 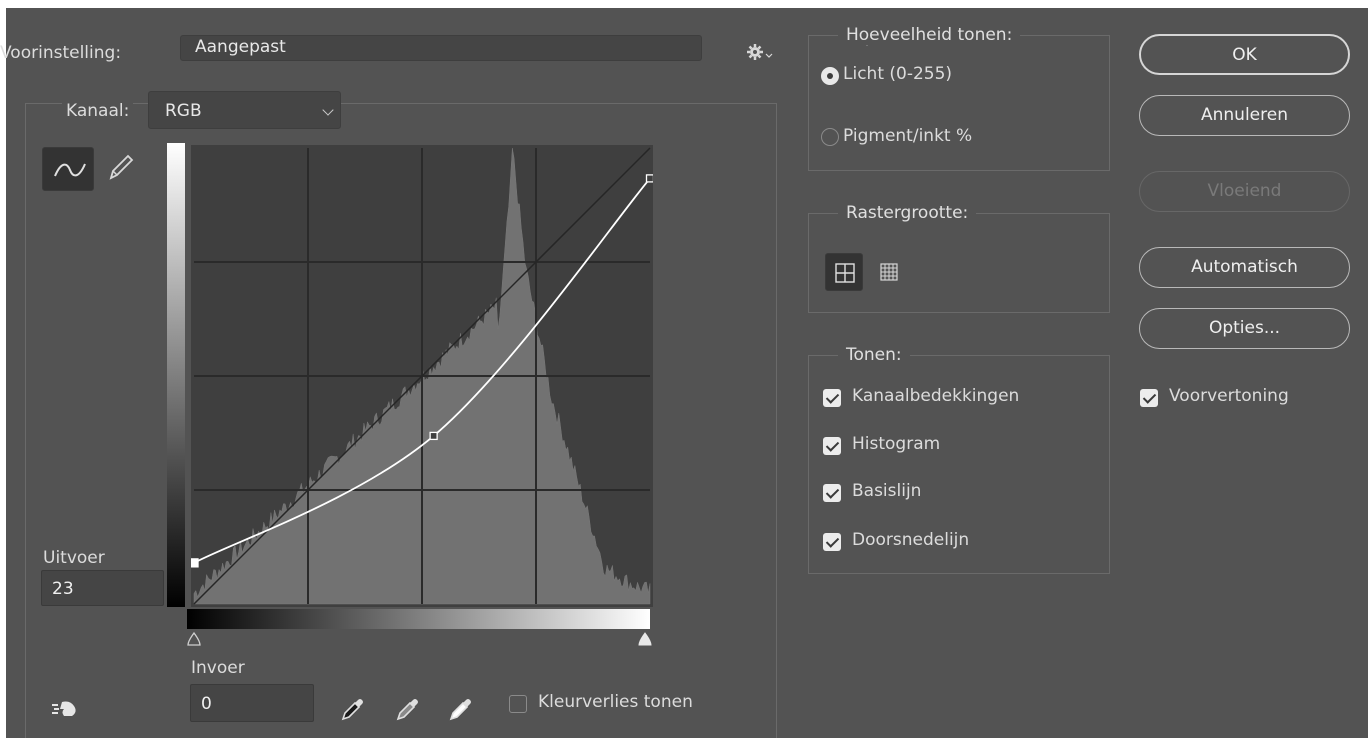 I want to click on clipping-label: Kleurverlies tonen, so click(x=615, y=702).